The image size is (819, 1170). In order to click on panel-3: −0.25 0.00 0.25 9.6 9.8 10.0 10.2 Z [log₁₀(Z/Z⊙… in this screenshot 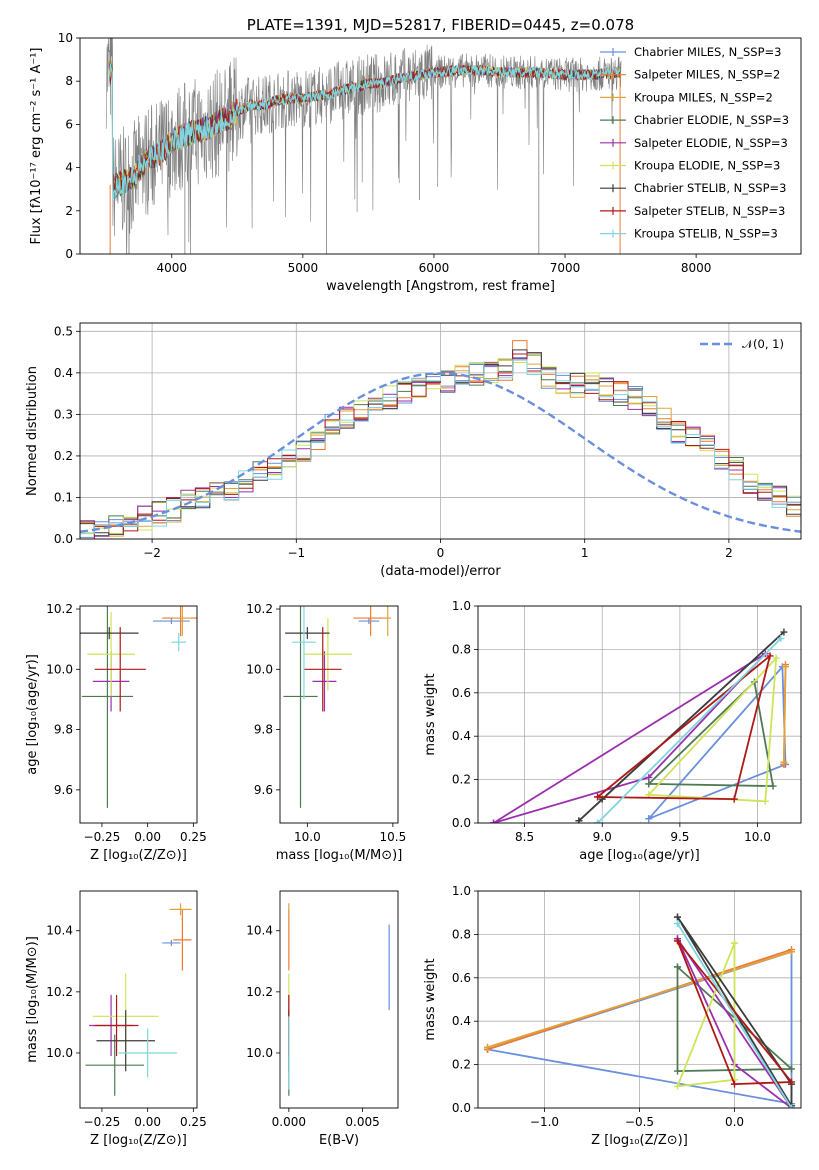, I will do `click(116, 732)`.